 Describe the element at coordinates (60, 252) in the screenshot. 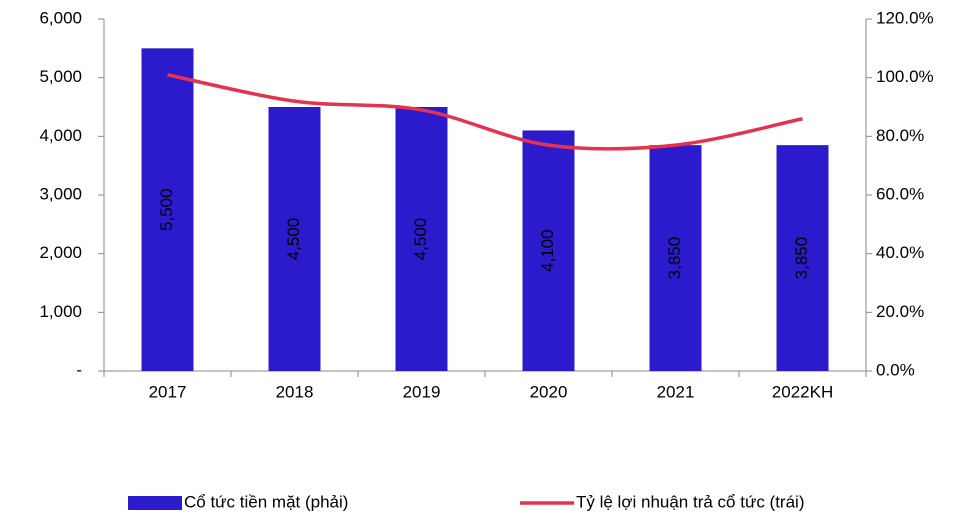

I see `y-tick-label: 2,000` at that location.